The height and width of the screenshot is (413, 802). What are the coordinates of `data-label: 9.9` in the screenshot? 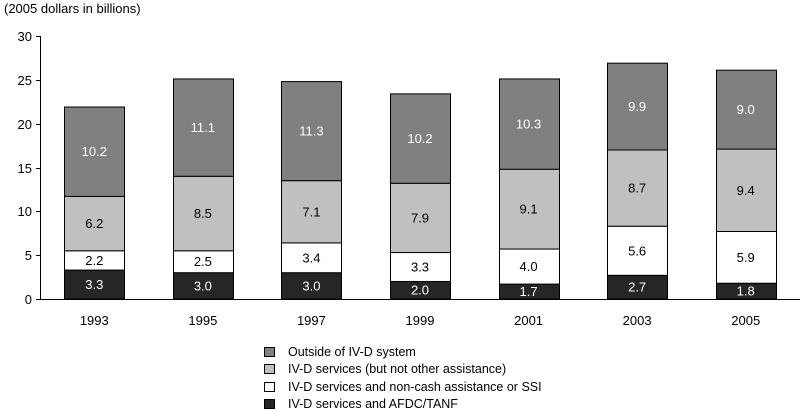 It's located at (637, 106).